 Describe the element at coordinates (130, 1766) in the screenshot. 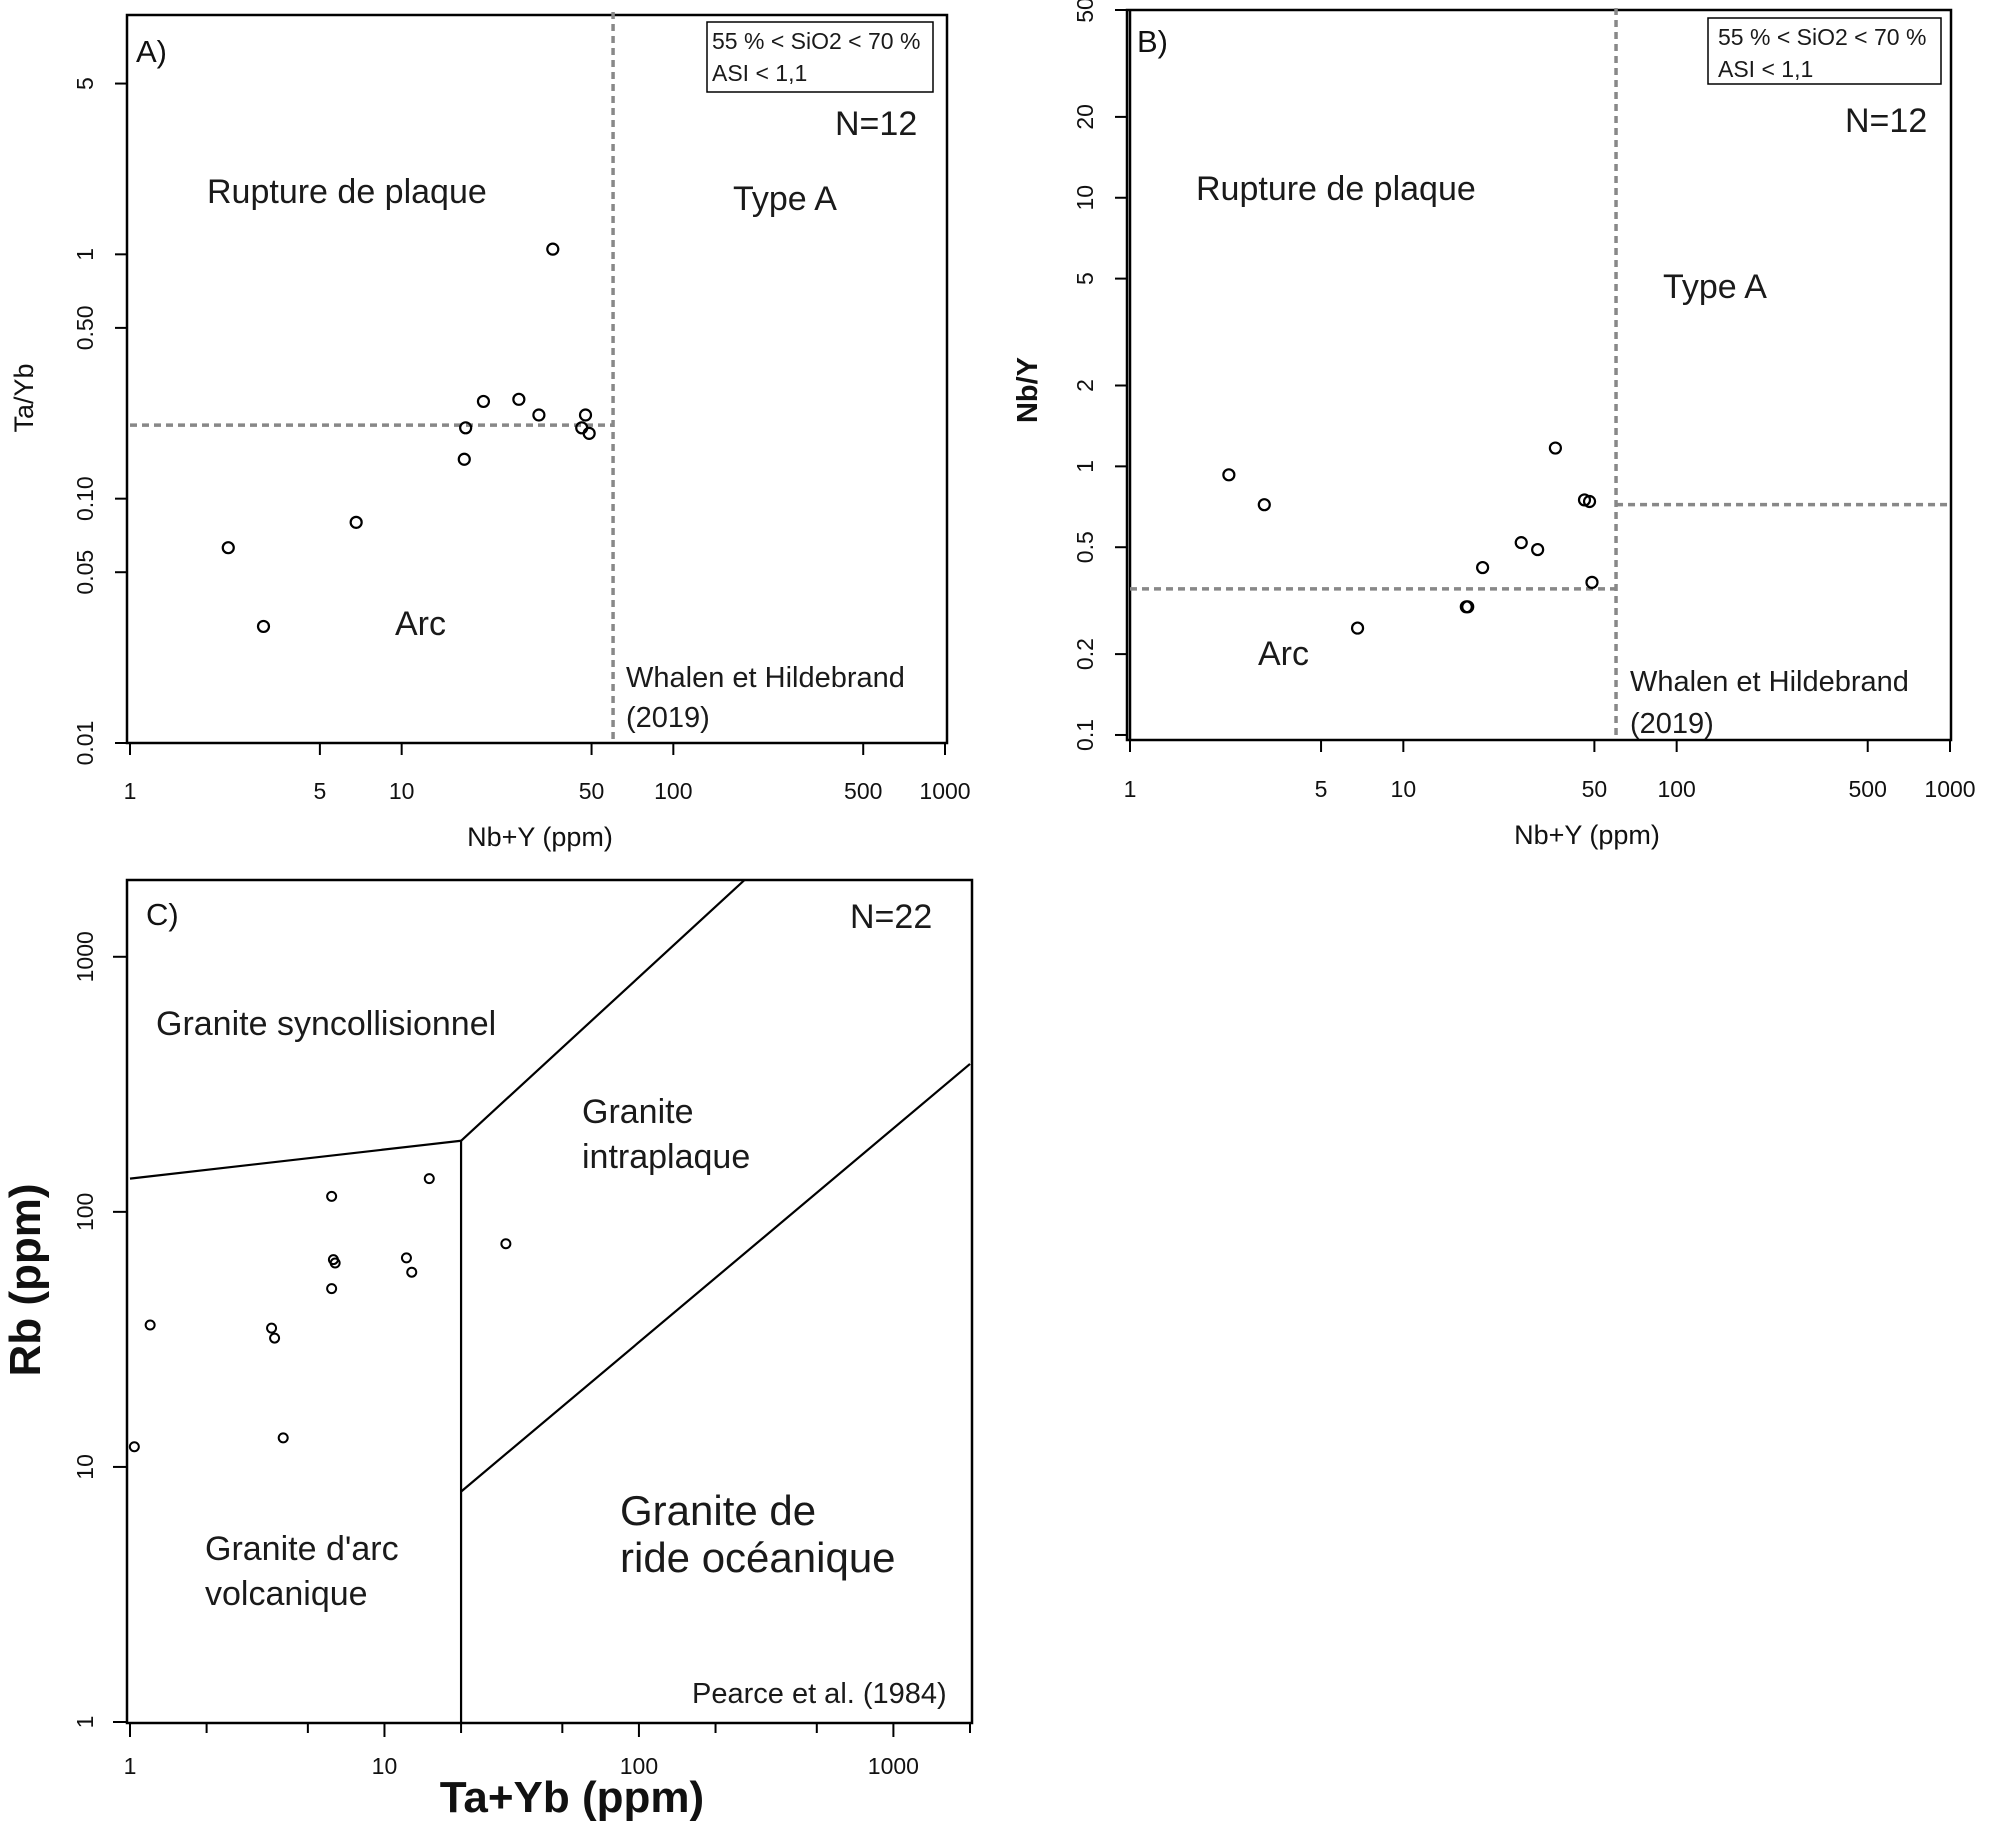

I see `panel-c-x-tick-label: 1` at that location.